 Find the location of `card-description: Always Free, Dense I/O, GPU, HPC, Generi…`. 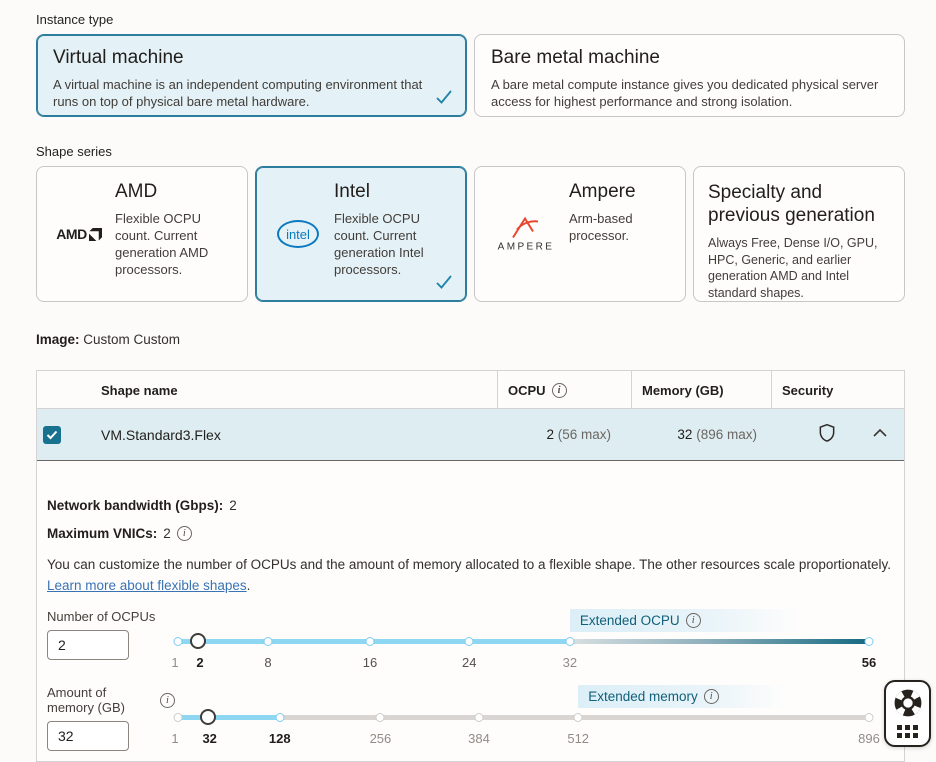

card-description: Always Free, Dense I/O, GPU, HPC, Generi… is located at coordinates (793, 268).